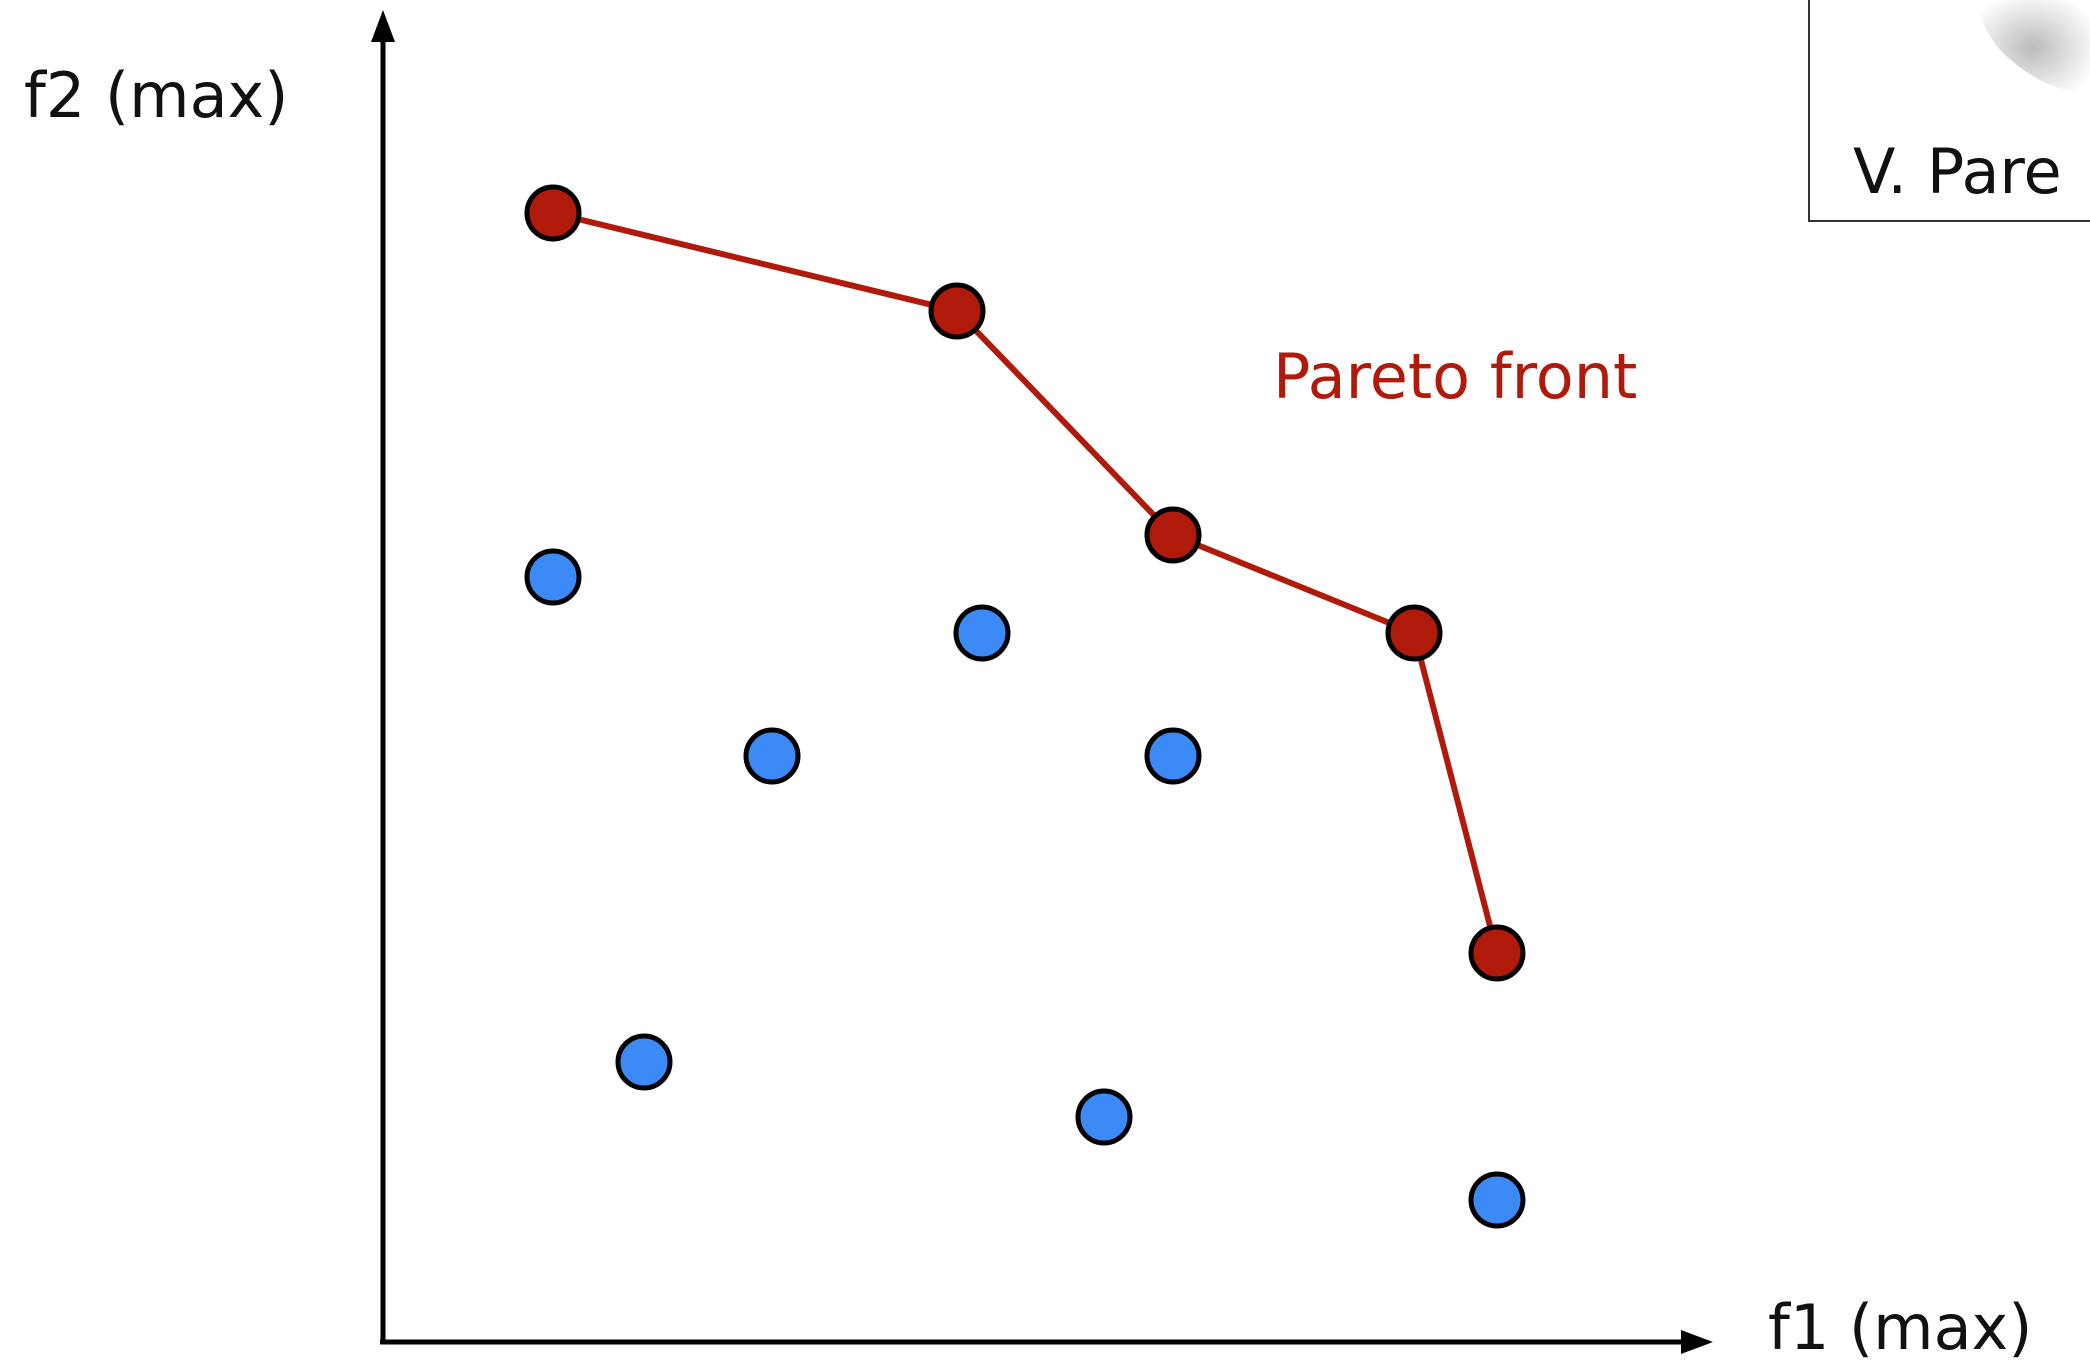 This screenshot has height=1371, width=2090. What do you see at coordinates (1455, 376) in the screenshot?
I see `pareto-label: Pareto front` at bounding box center [1455, 376].